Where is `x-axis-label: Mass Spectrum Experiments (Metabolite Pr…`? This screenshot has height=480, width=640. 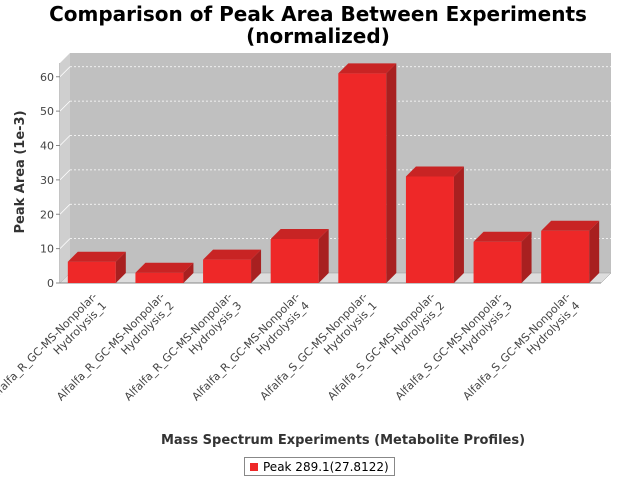 x-axis-label: Mass Spectrum Experiments (Metabolite Pr… is located at coordinates (343, 440).